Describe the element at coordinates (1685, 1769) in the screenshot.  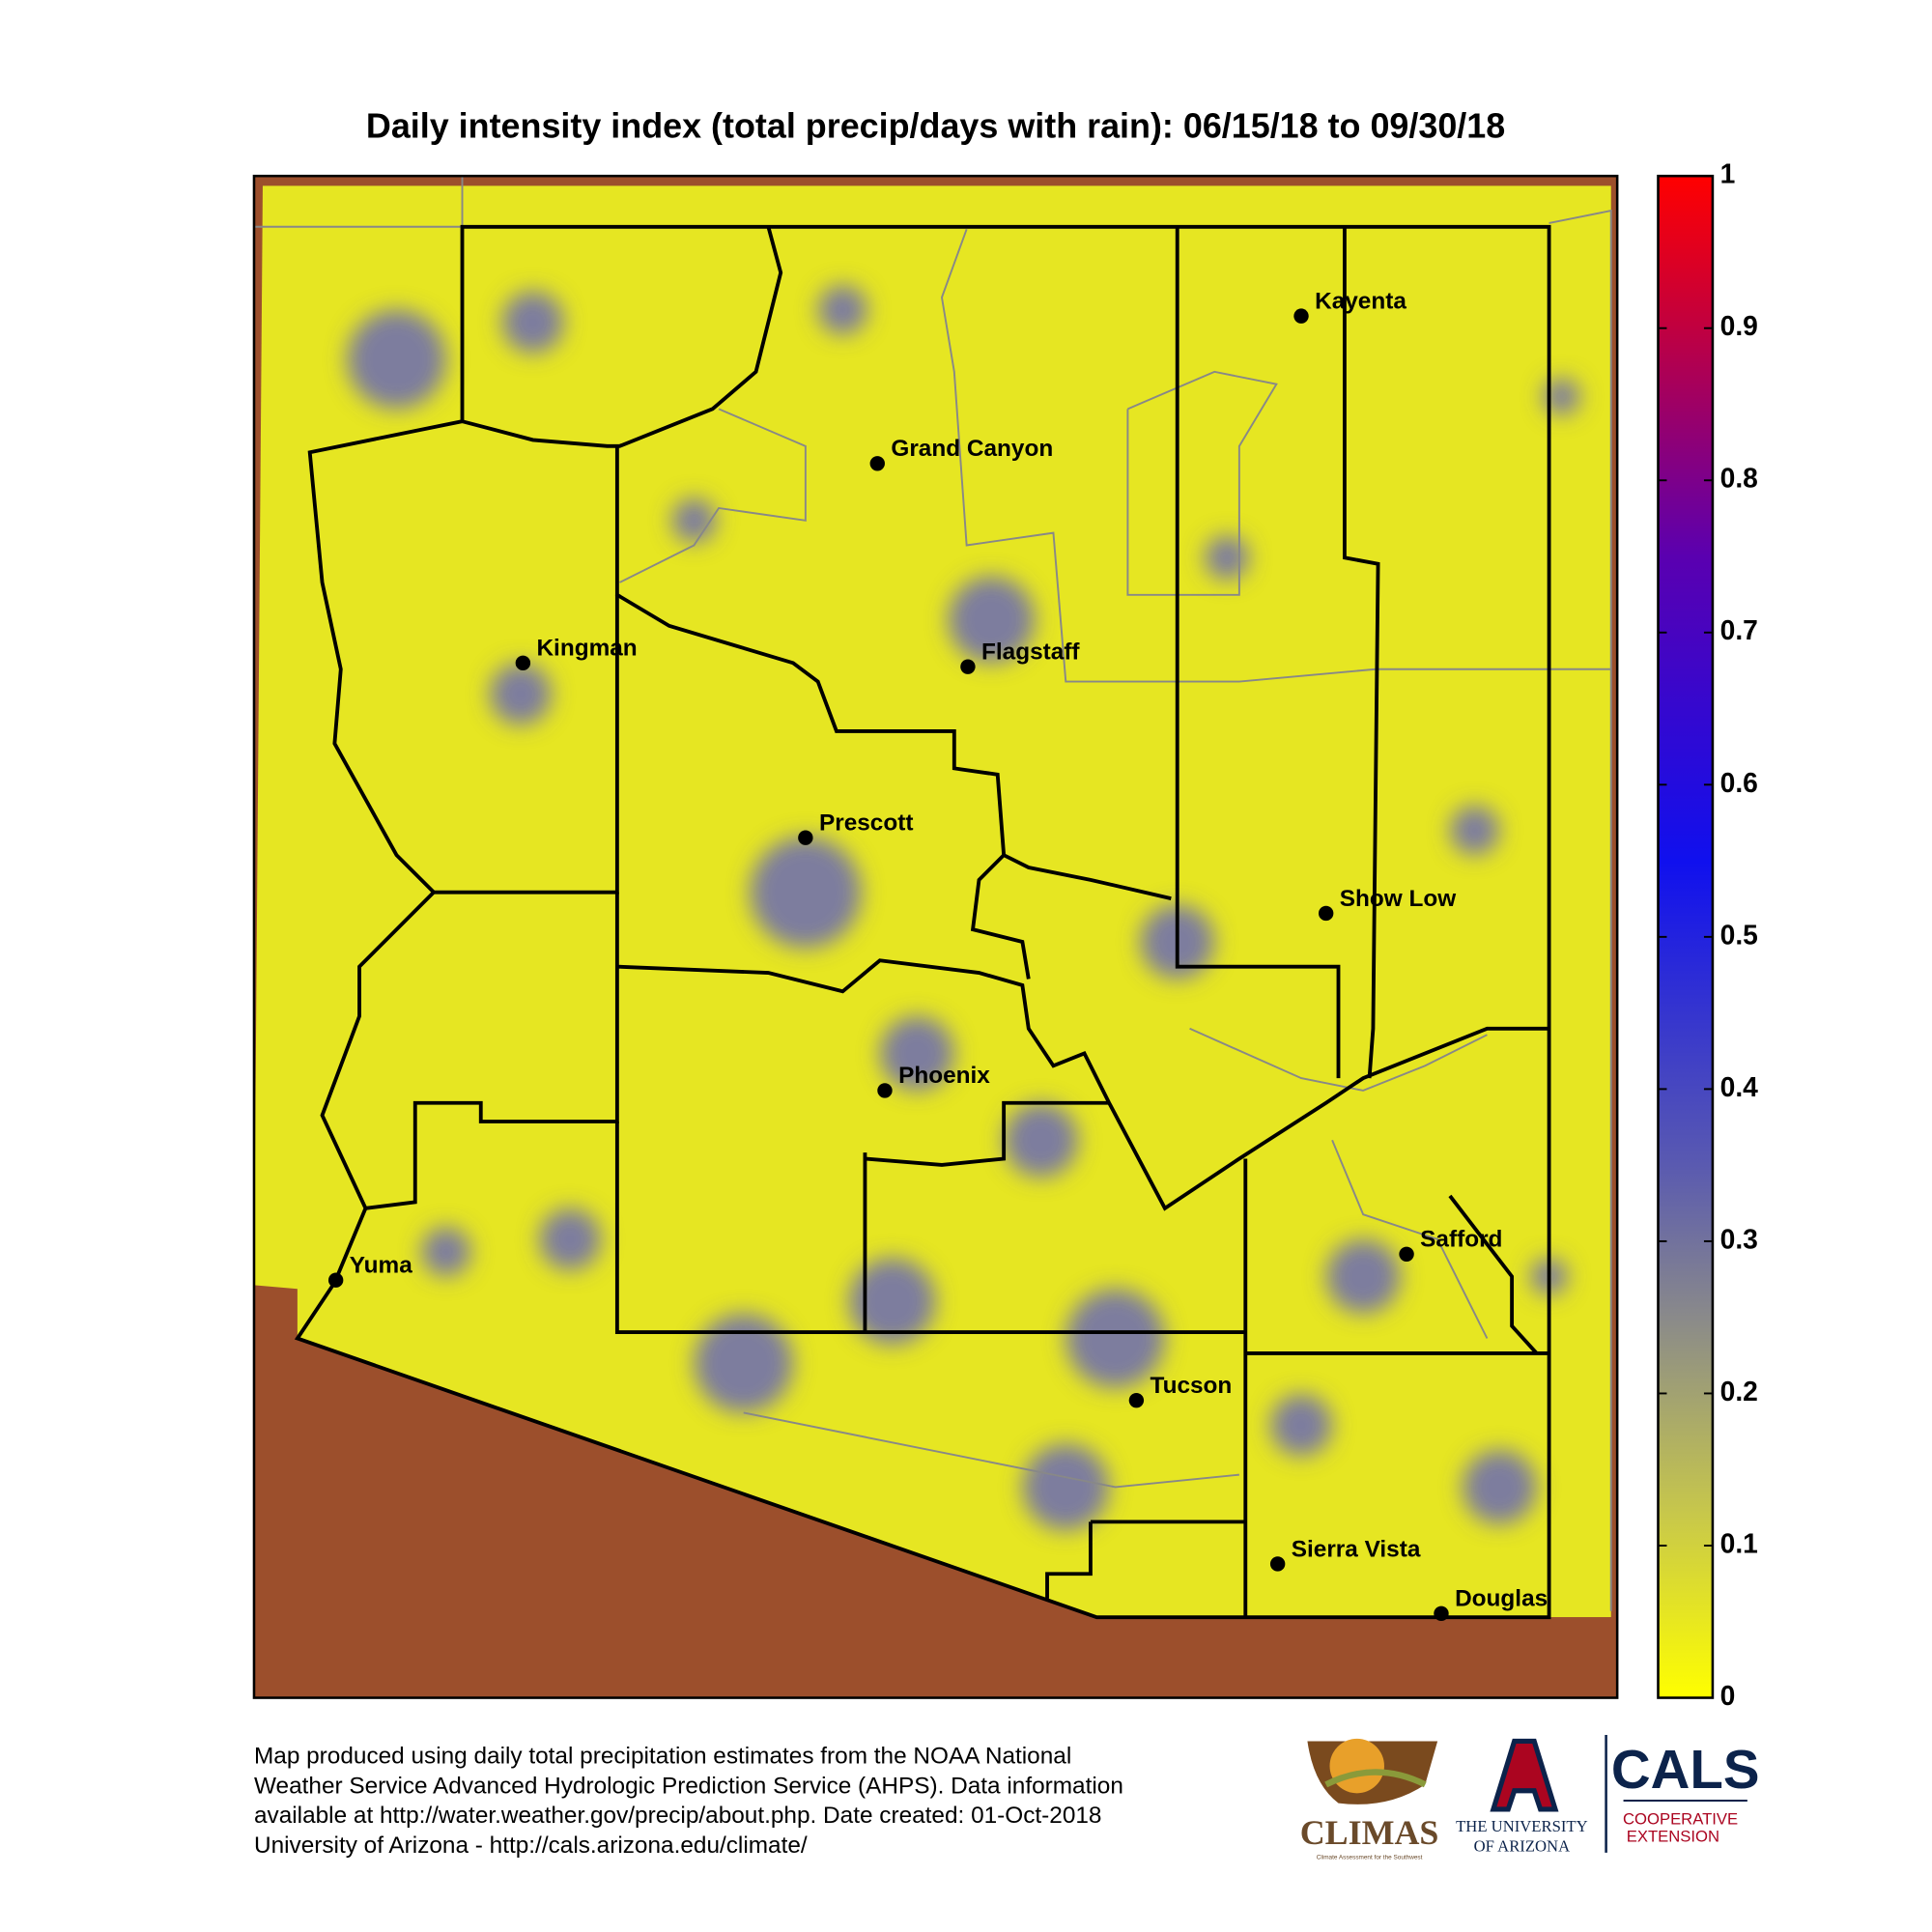
I see `cals-name: CALS` at that location.